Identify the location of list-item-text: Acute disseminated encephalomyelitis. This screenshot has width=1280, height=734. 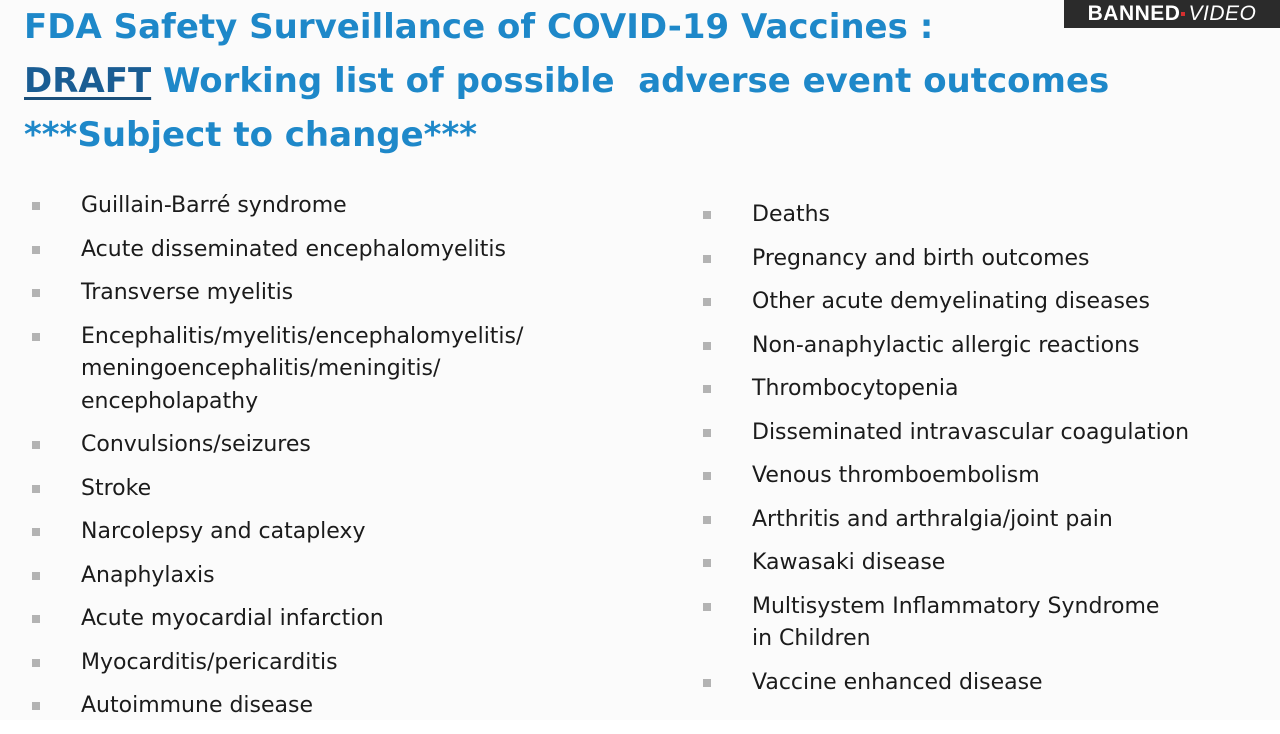
(293, 249).